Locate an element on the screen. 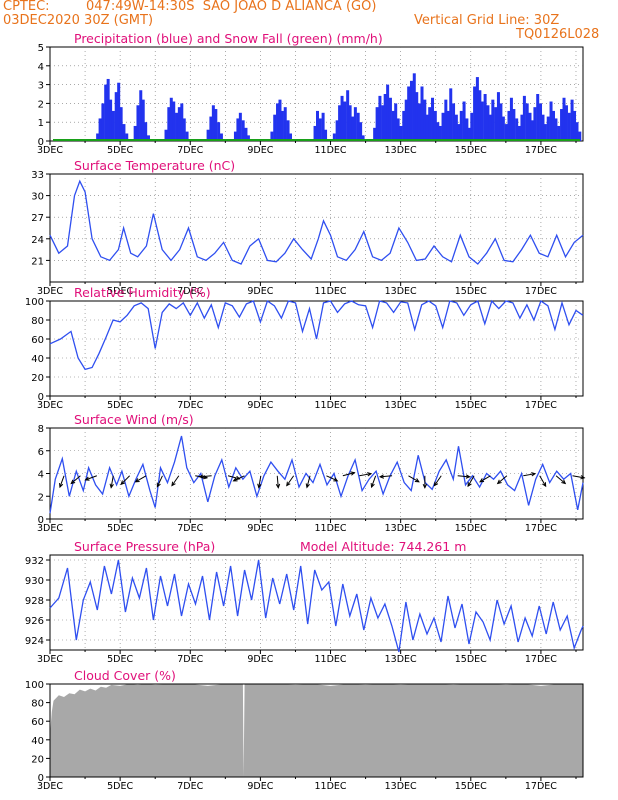 This screenshot has width=618, height=800. y-tick-label: 60 is located at coordinates (37, 722).